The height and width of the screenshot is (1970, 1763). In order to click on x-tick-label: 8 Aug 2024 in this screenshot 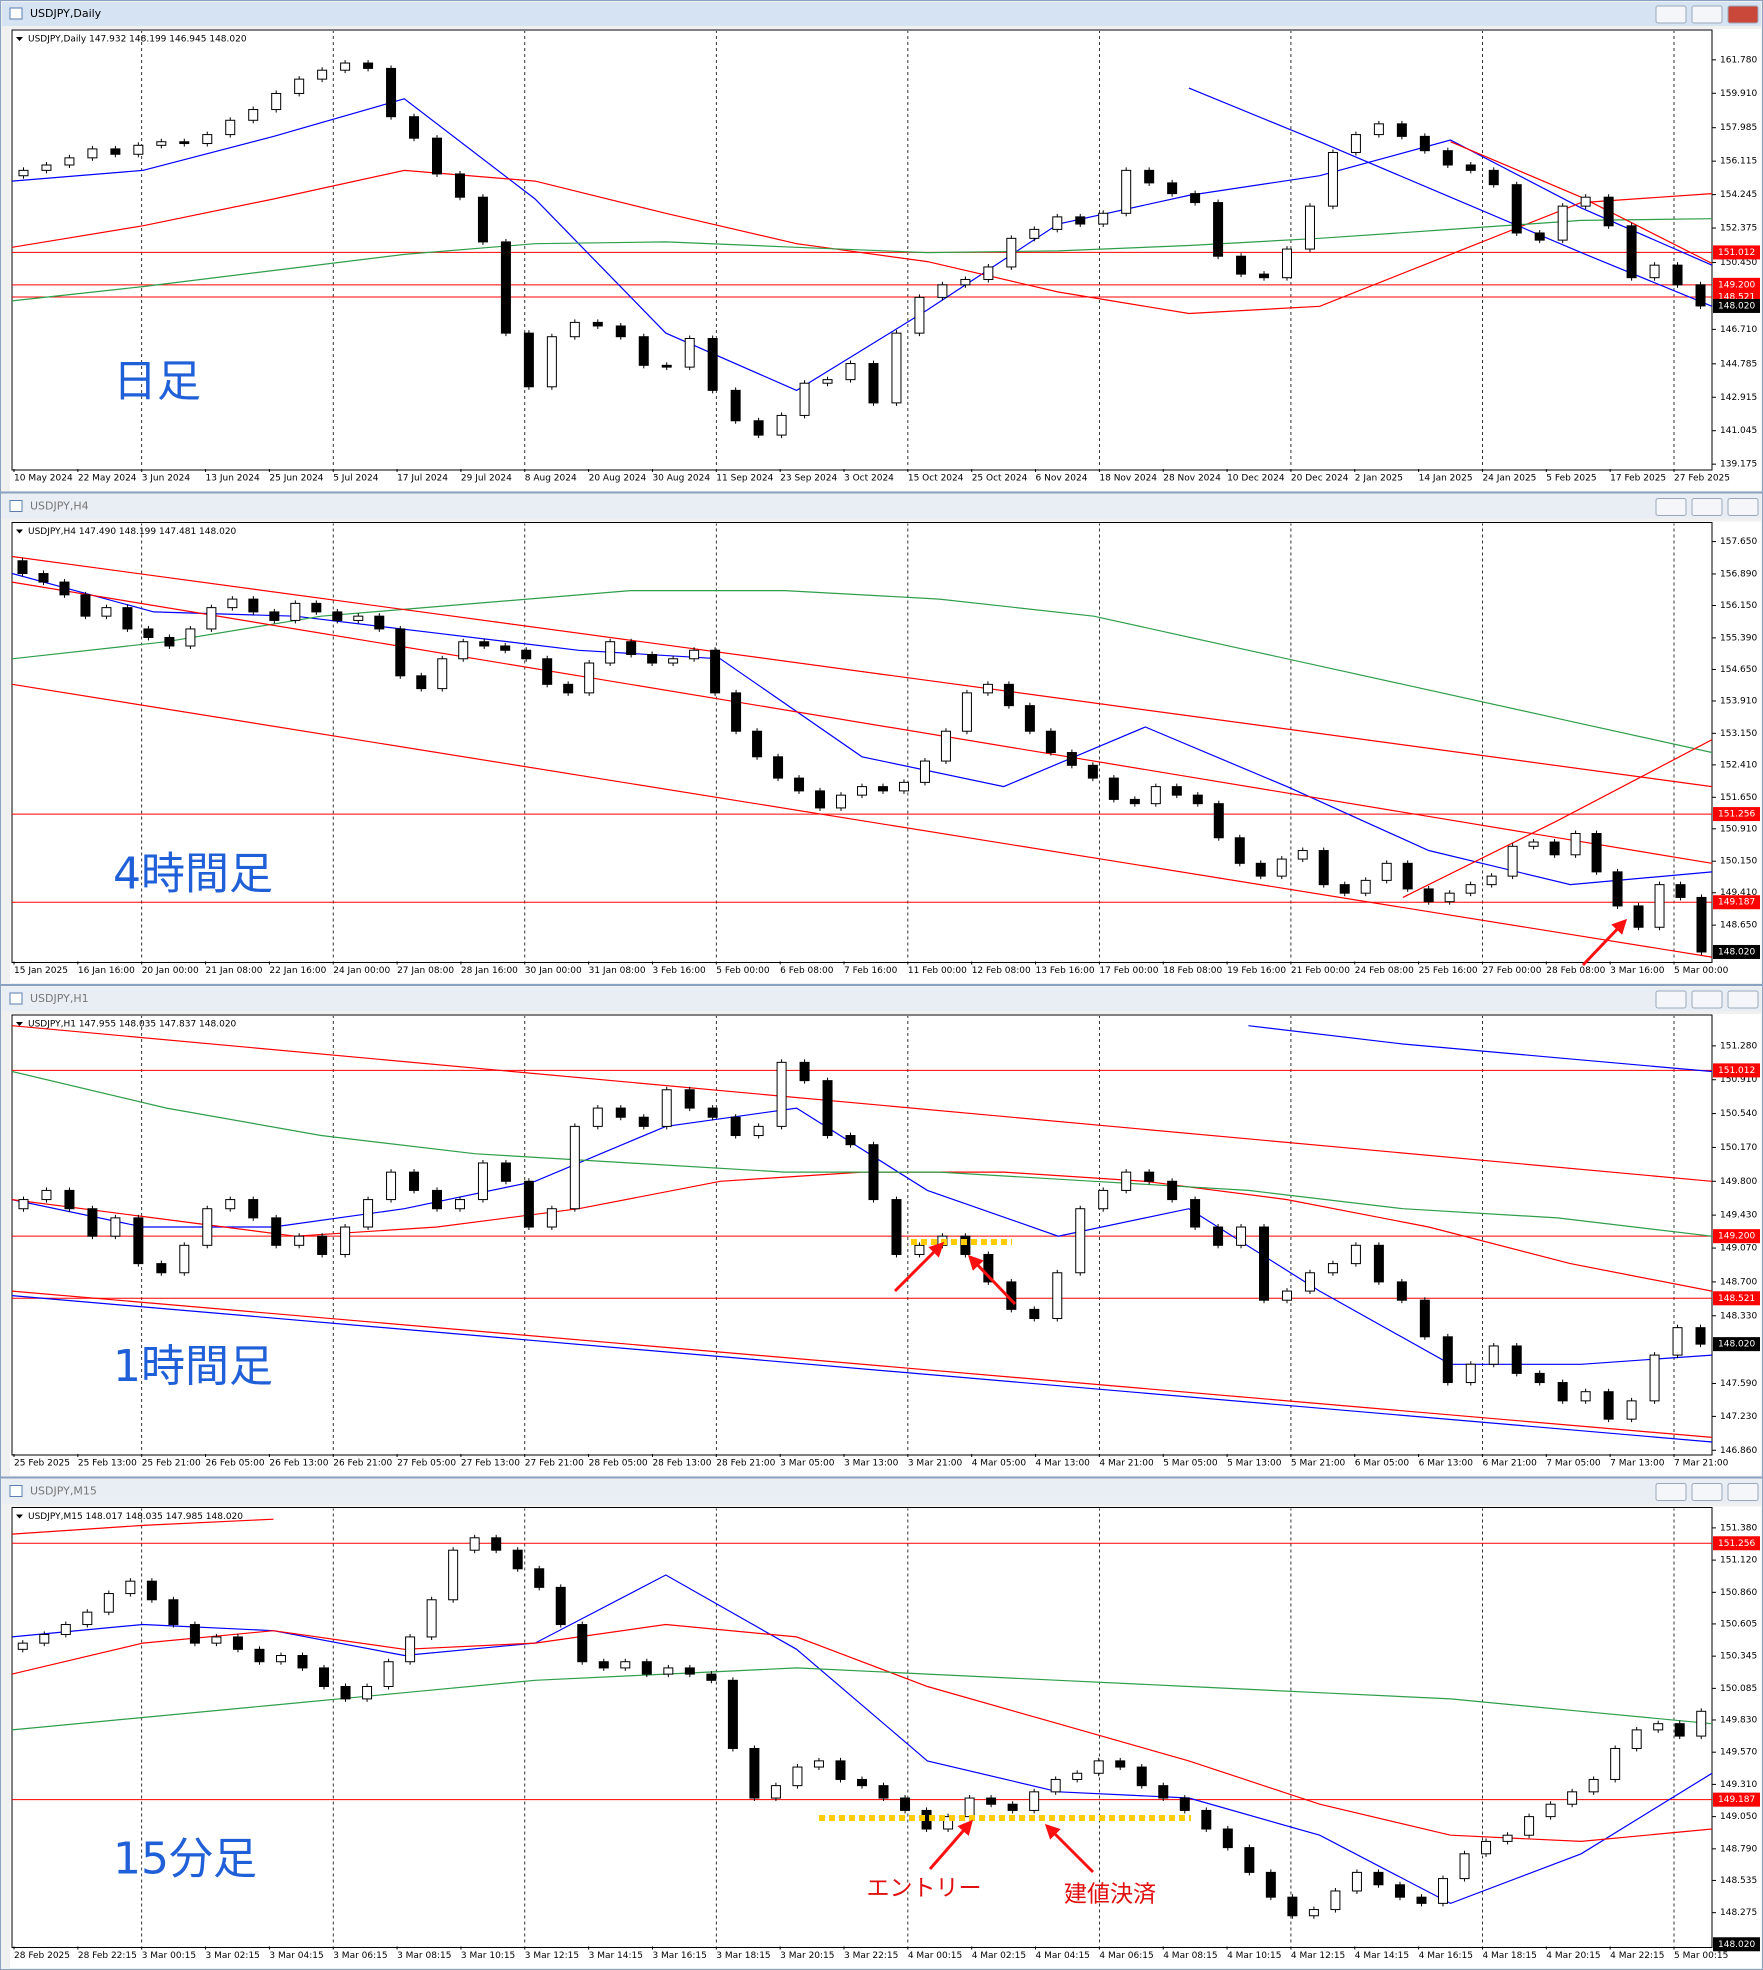, I will do `click(551, 479)`.